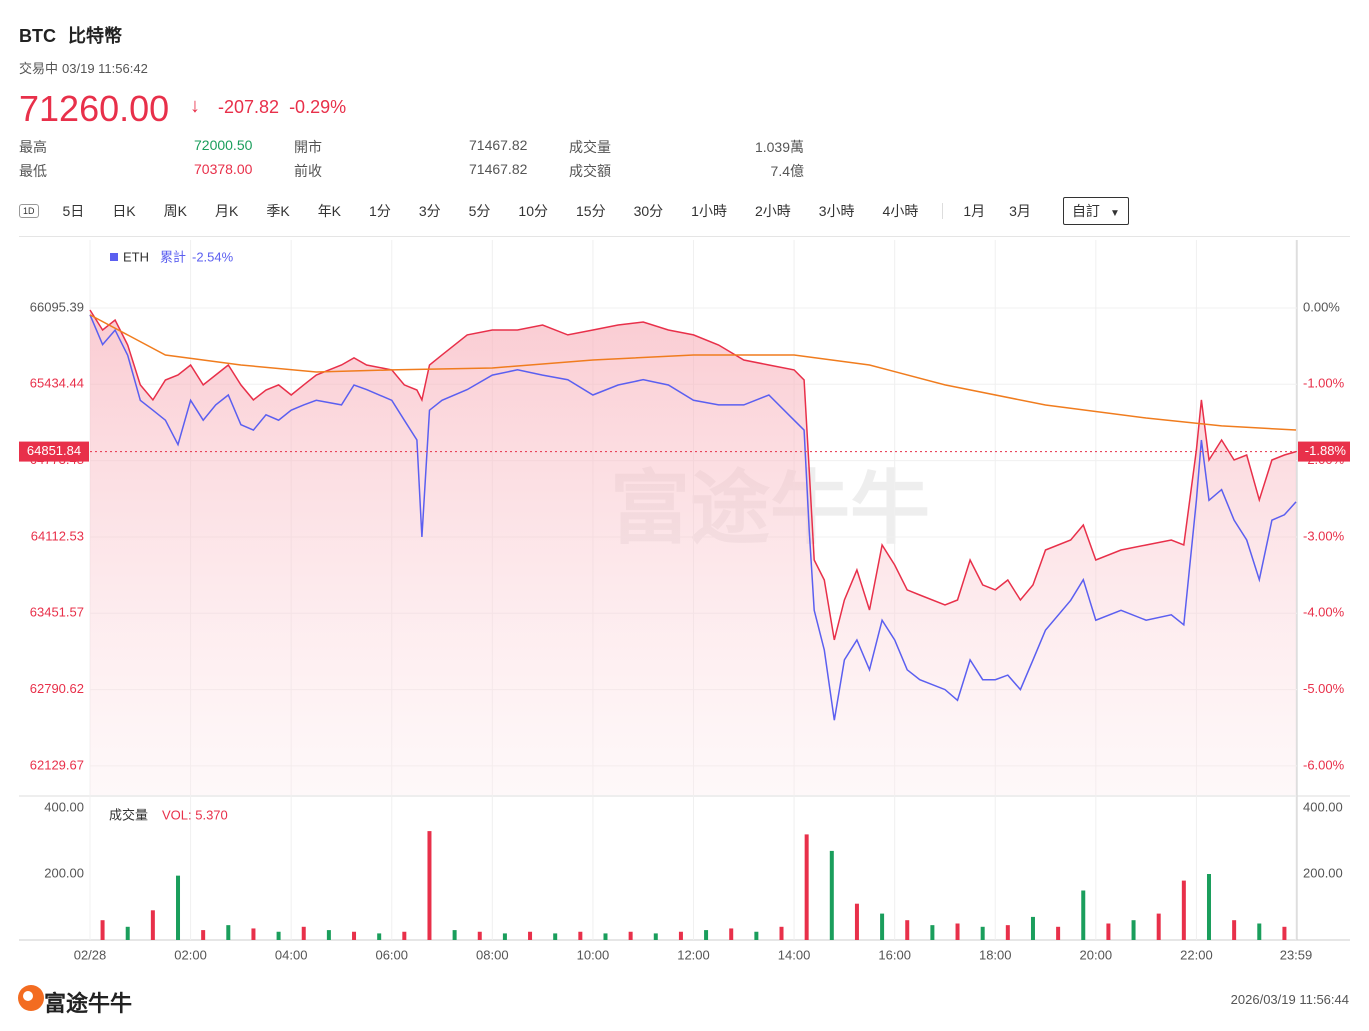 This screenshot has height=1031, width=1369. What do you see at coordinates (57, 688) in the screenshot?
I see `y-tick-label: 62790.62` at bounding box center [57, 688].